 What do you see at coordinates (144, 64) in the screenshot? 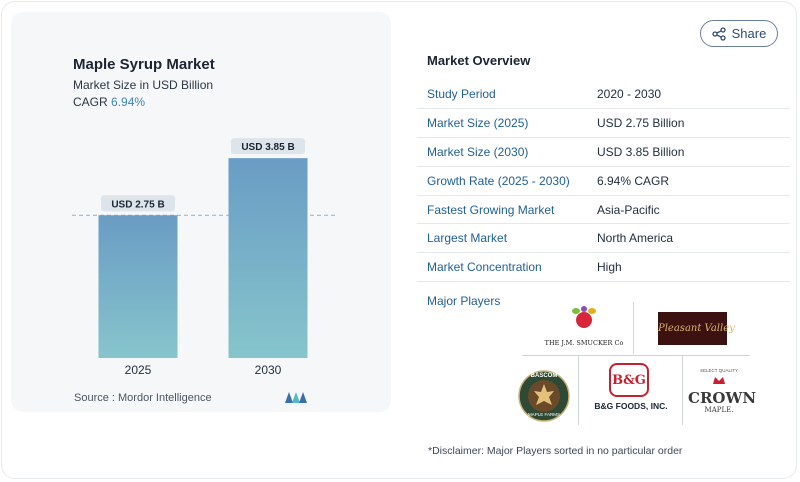
I see `chart-title: Maple Syrup Market` at bounding box center [144, 64].